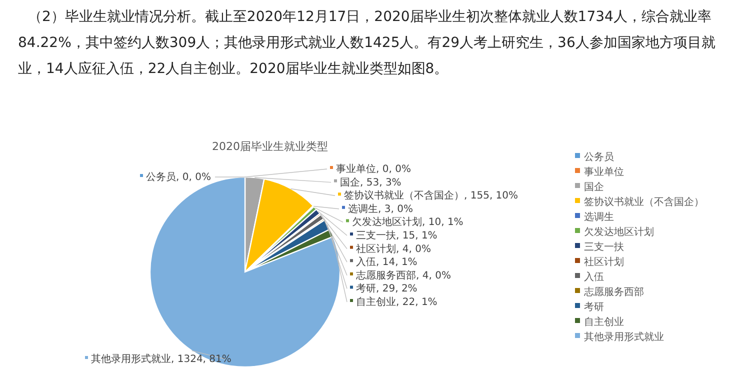 The height and width of the screenshot is (374, 748). What do you see at coordinates (644, 202) in the screenshot?
I see `legend-label: 签协议书就业（不含国企）` at bounding box center [644, 202].